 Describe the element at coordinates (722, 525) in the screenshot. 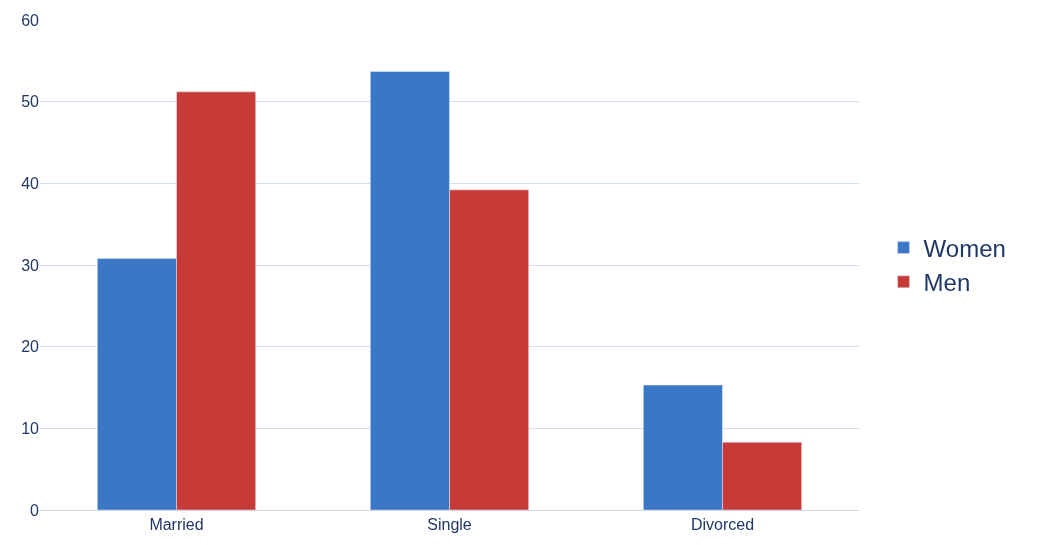

I see `x-tick-label: Divorced` at that location.